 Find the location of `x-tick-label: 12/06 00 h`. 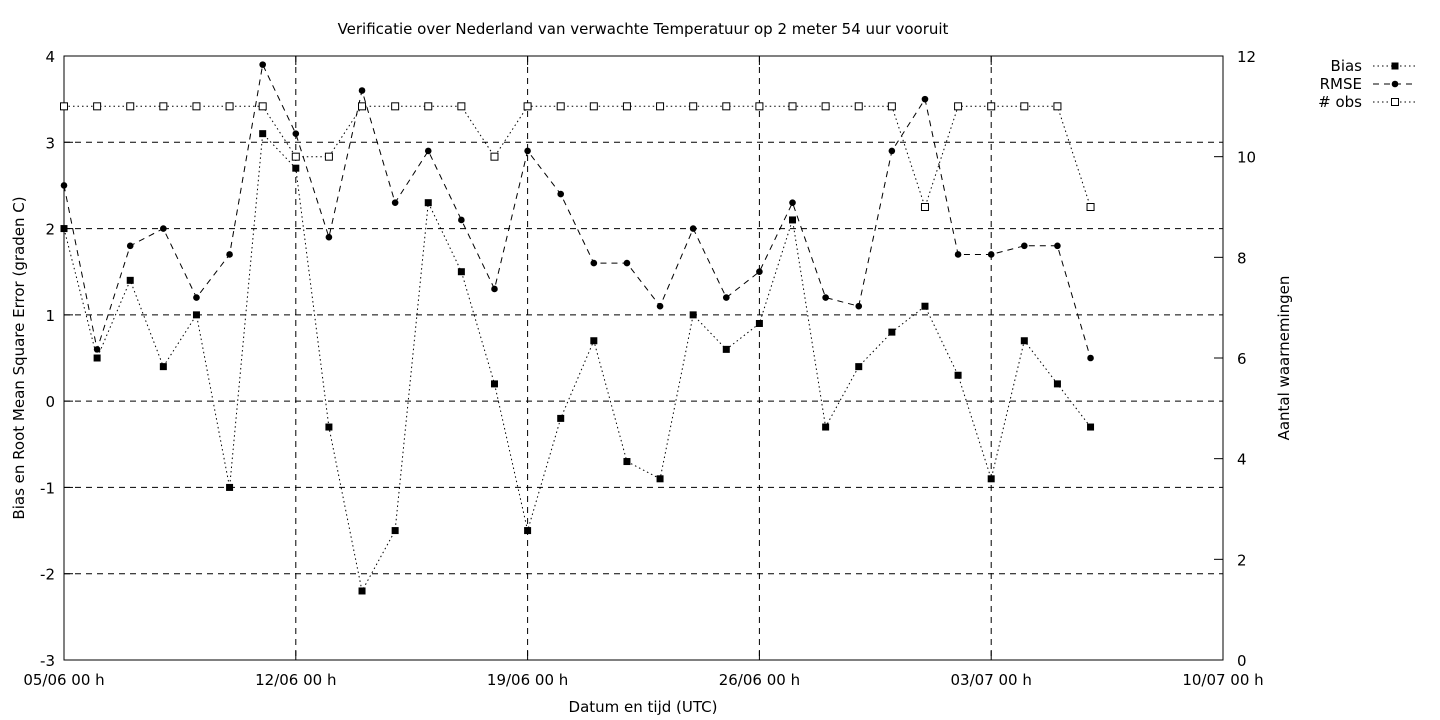

x-tick-label: 12/06 00 h is located at coordinates (295, 680).